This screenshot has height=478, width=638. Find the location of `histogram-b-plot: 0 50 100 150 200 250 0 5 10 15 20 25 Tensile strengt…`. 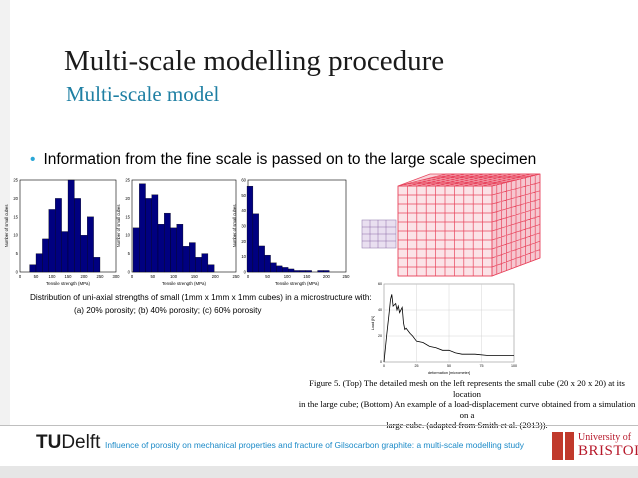

histogram-b-plot: 0 50 100 150 200 250 0 5 10 15 20 25 Tensile strengt… is located at coordinates (178, 232).